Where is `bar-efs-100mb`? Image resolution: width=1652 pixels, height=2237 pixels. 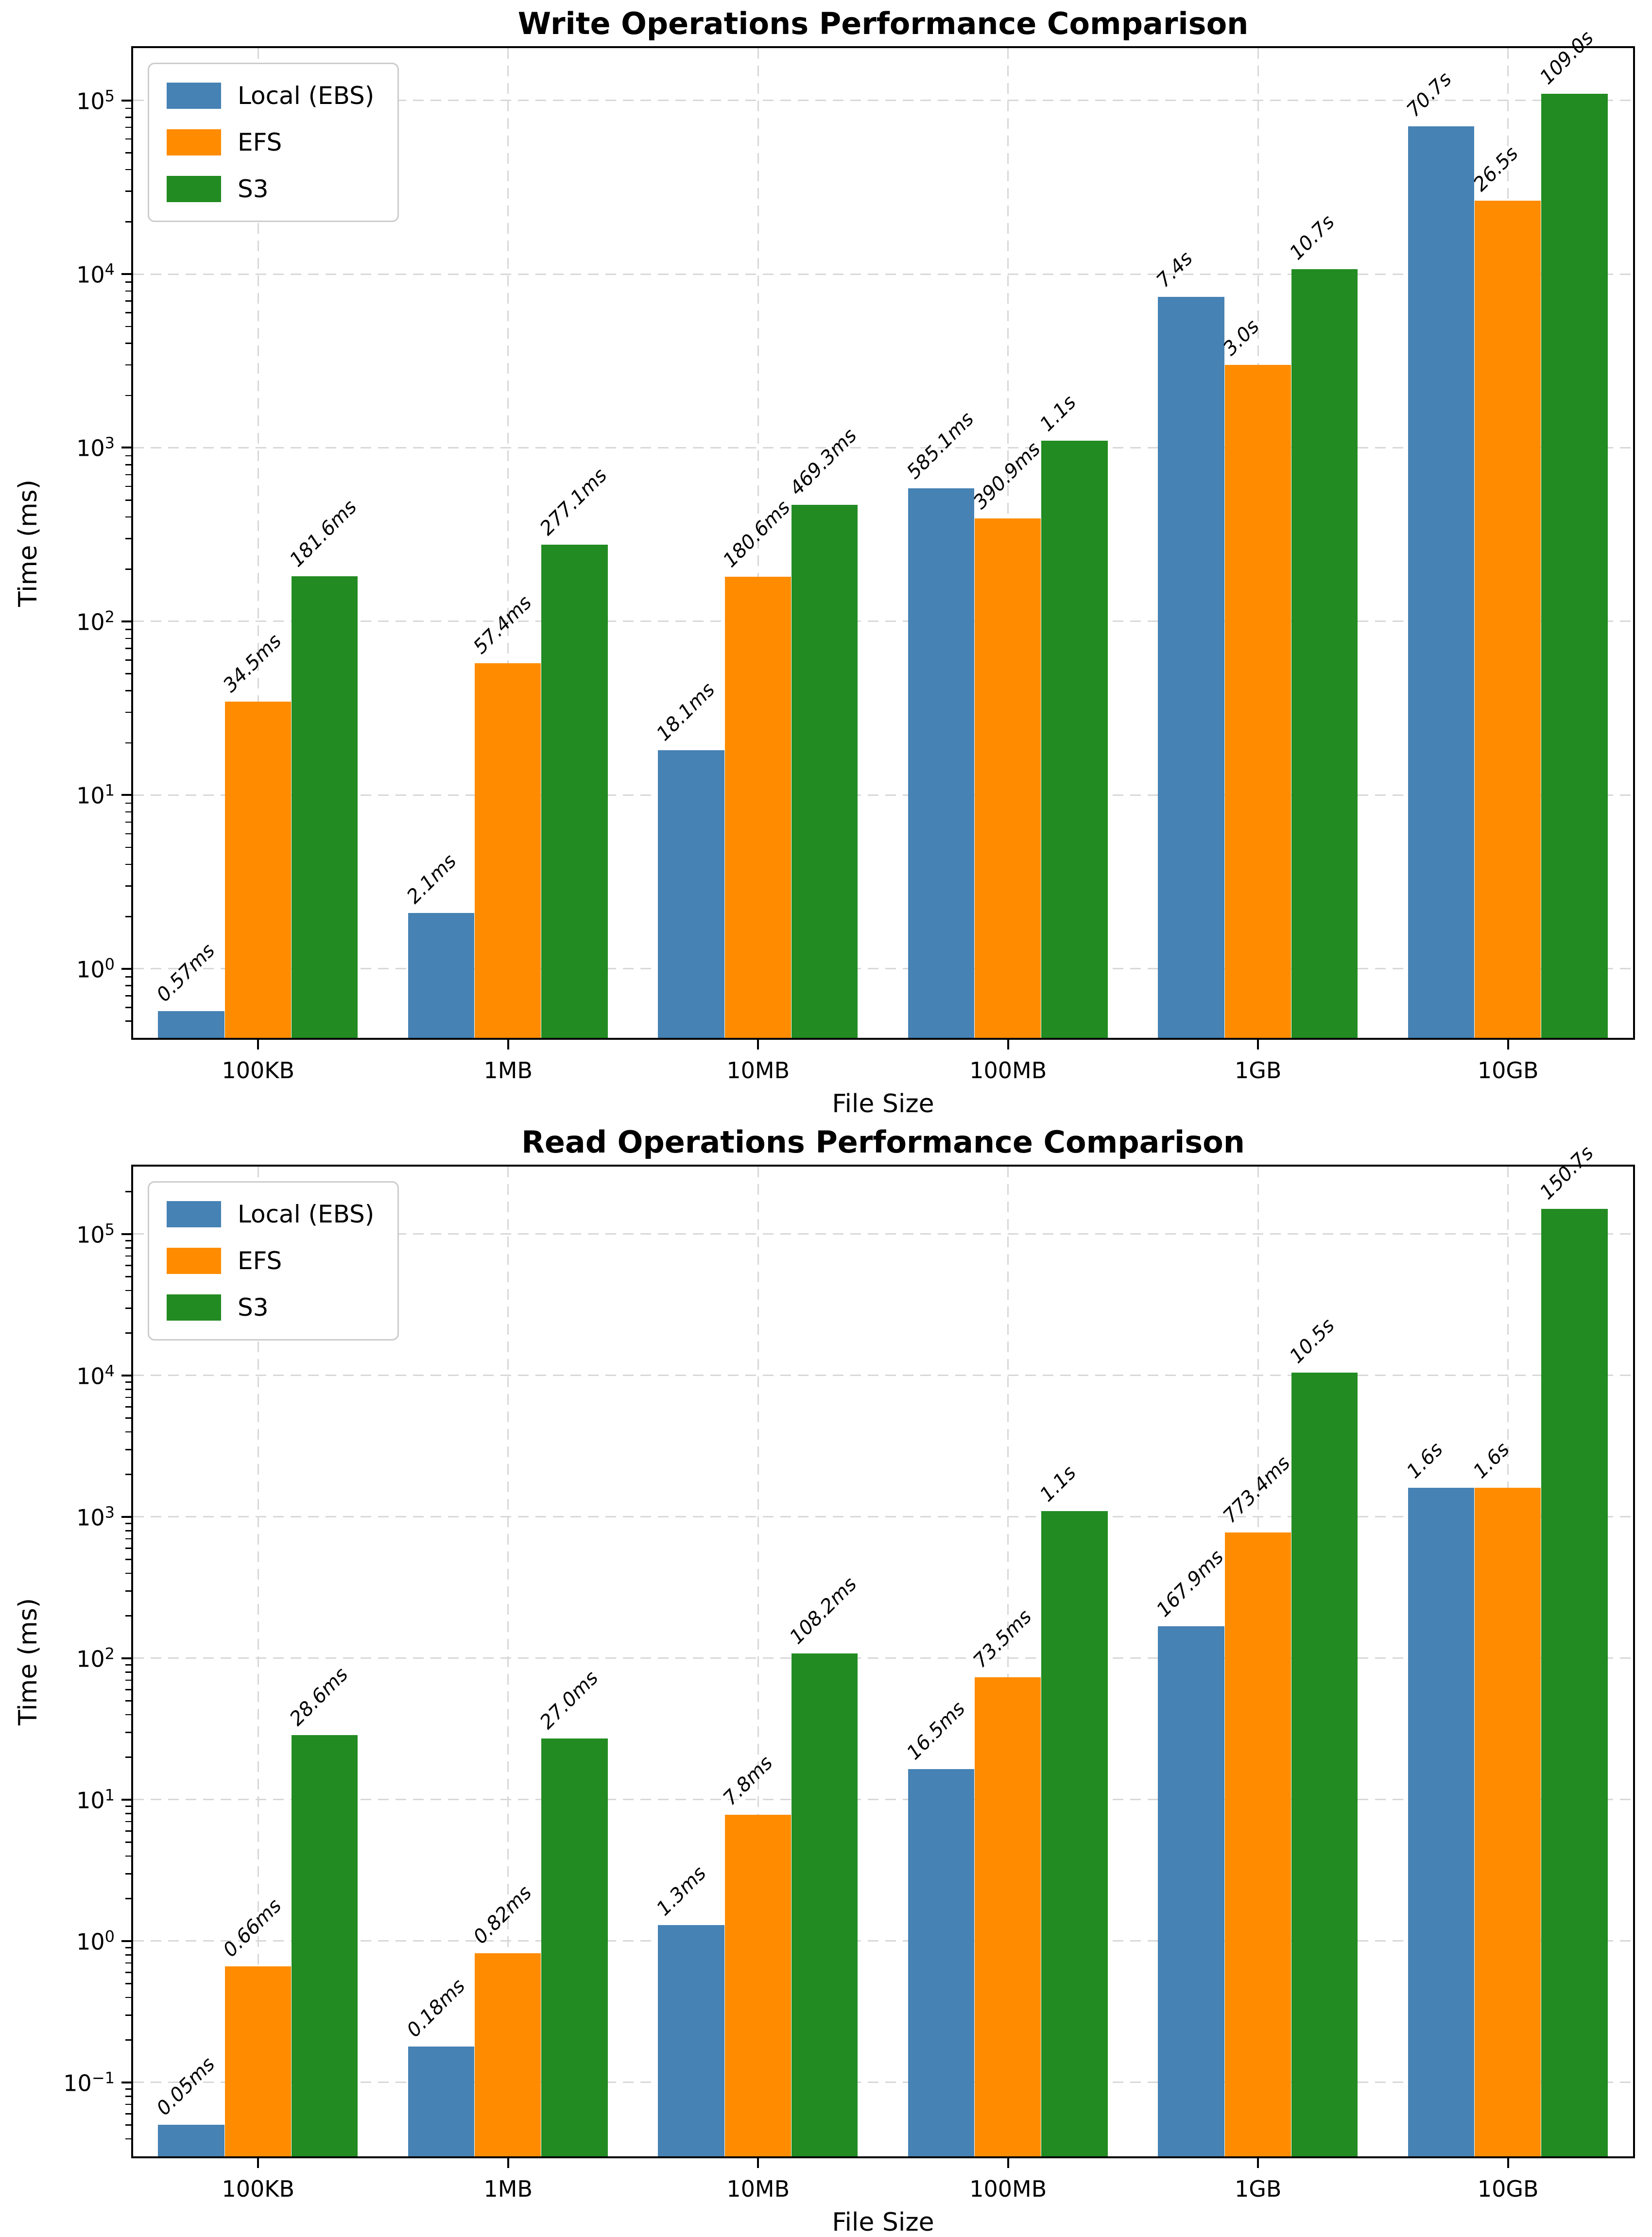 bar-efs-100mb is located at coordinates (1008, 1917).